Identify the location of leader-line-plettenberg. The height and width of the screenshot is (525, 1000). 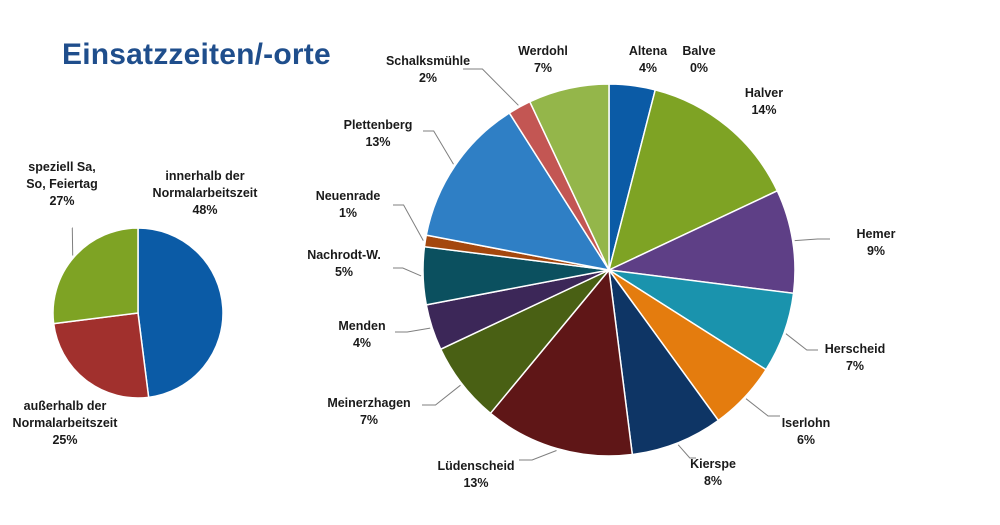
(438, 147).